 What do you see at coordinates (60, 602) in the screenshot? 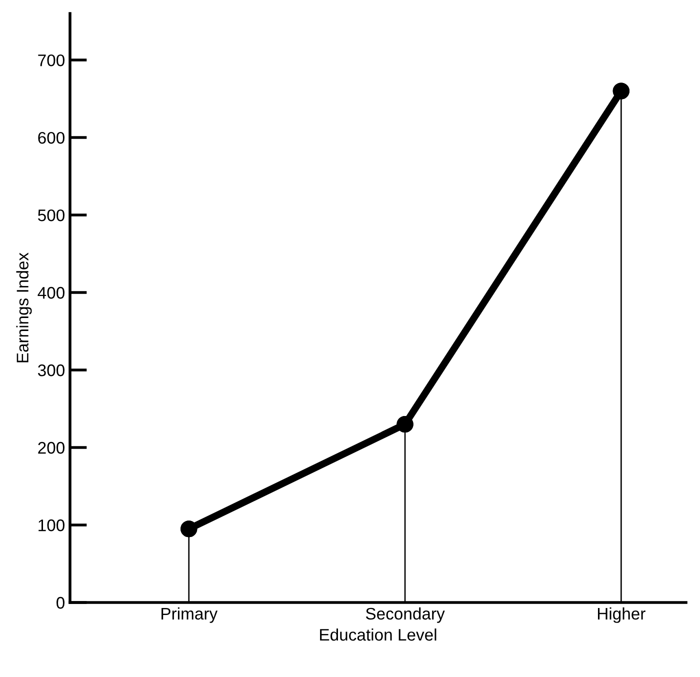
I see `y-tick-label: 0` at bounding box center [60, 602].